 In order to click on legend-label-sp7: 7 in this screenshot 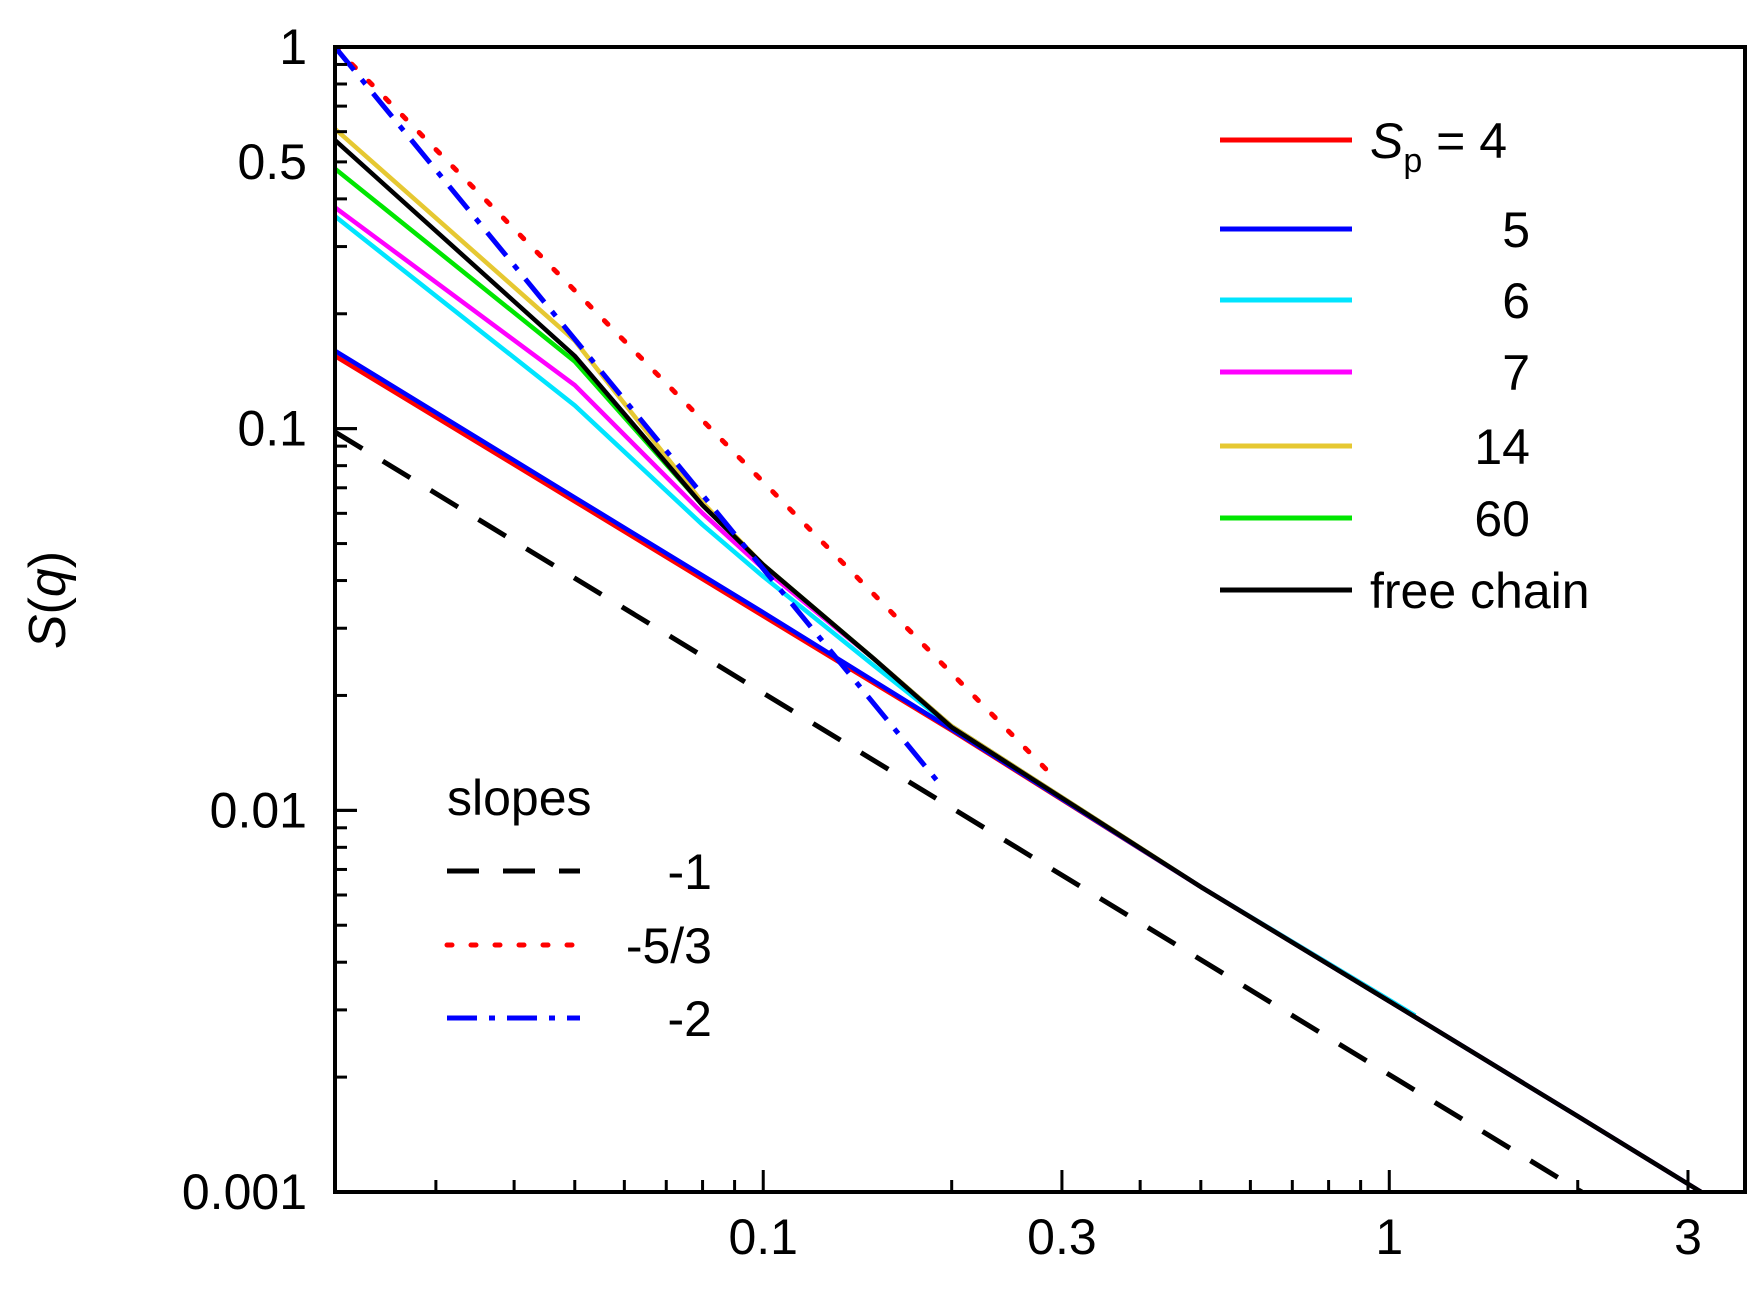, I will do `click(1516, 373)`.